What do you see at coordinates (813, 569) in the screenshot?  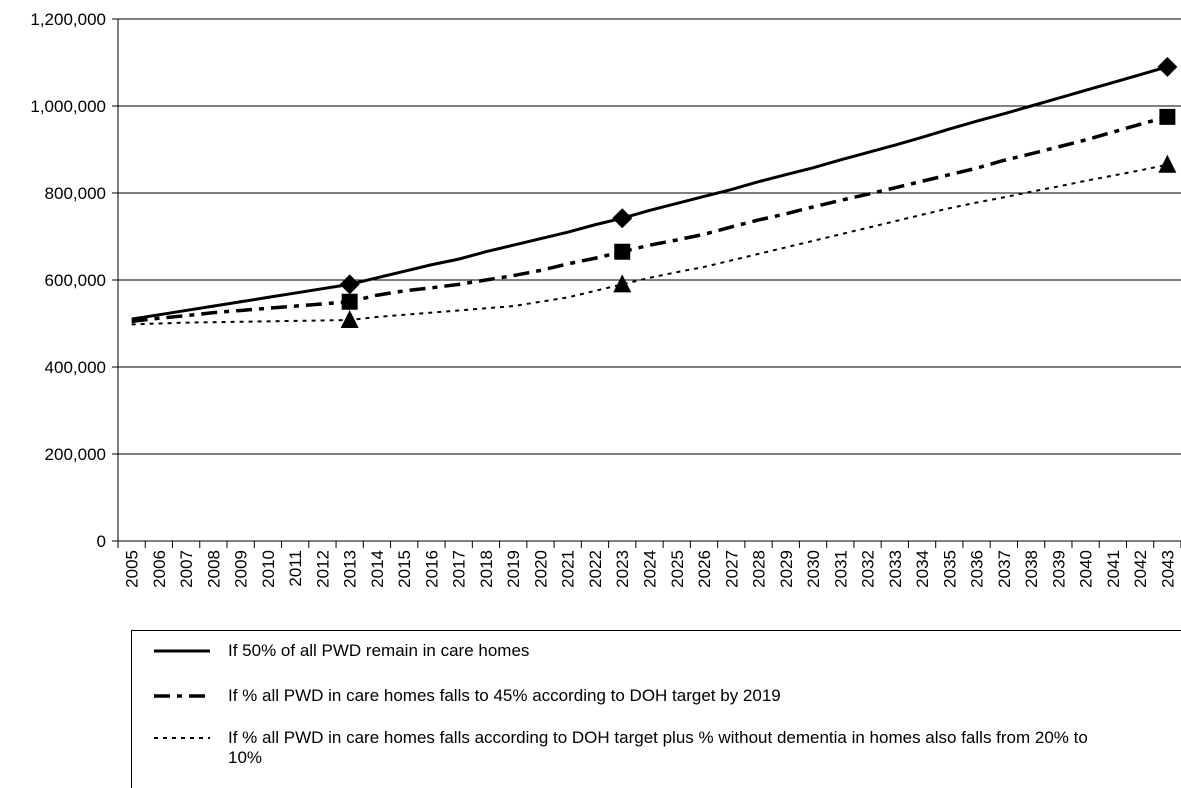 I see `x-tick-label: 2030` at bounding box center [813, 569].